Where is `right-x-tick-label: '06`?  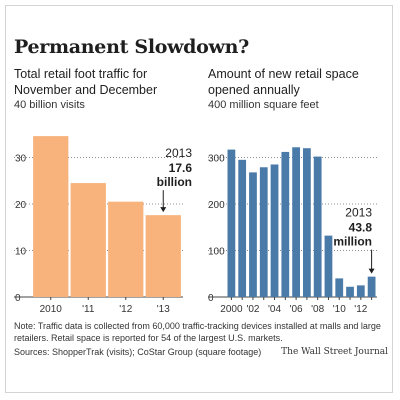
right-x-tick-label: '06 is located at coordinates (296, 309).